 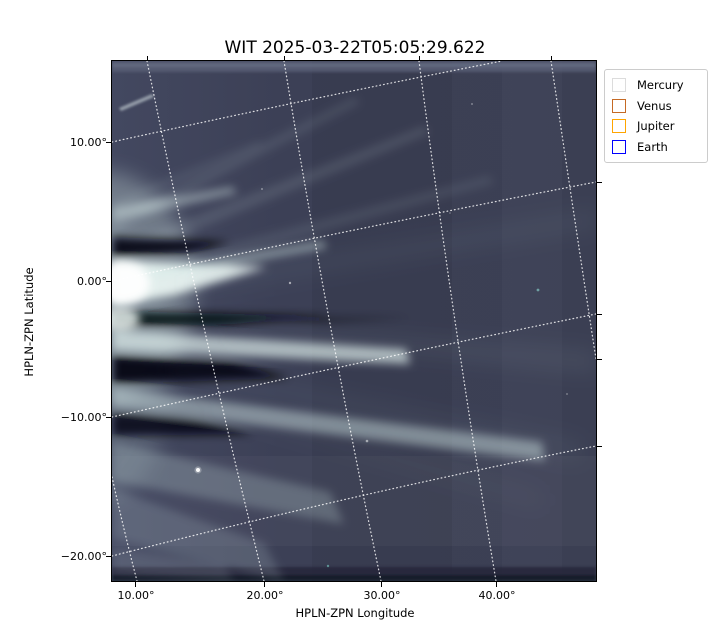 I want to click on legend-label: Venus, so click(x=654, y=105).